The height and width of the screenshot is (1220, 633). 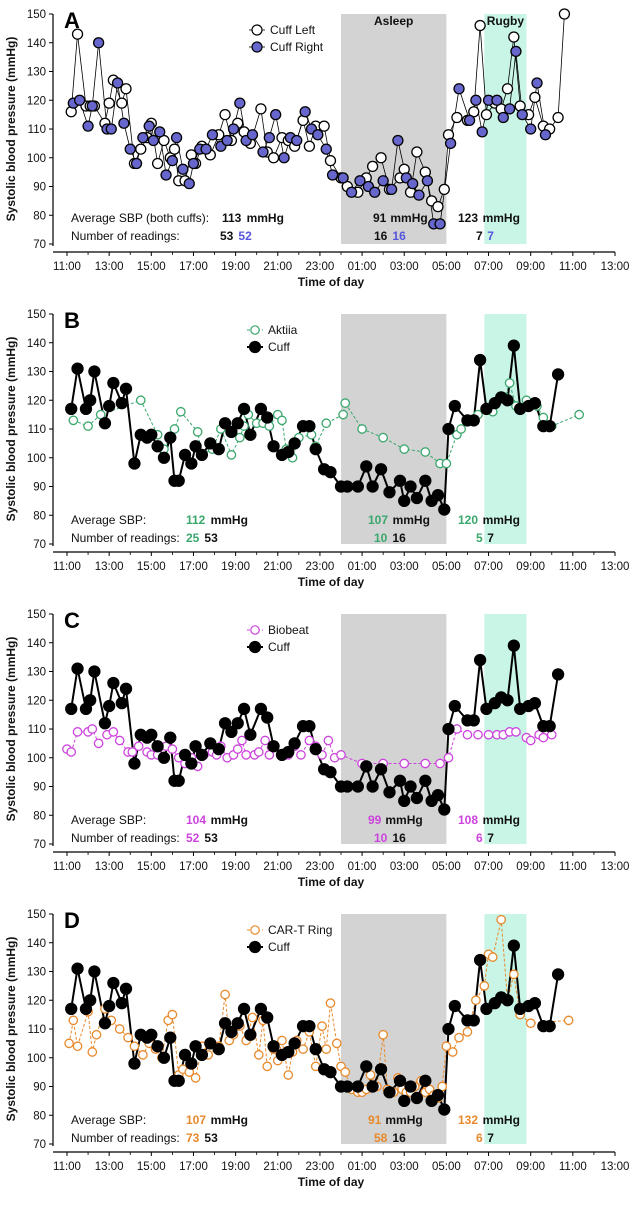 I want to click on y-tick-label: 100, so click(x=36, y=1059).